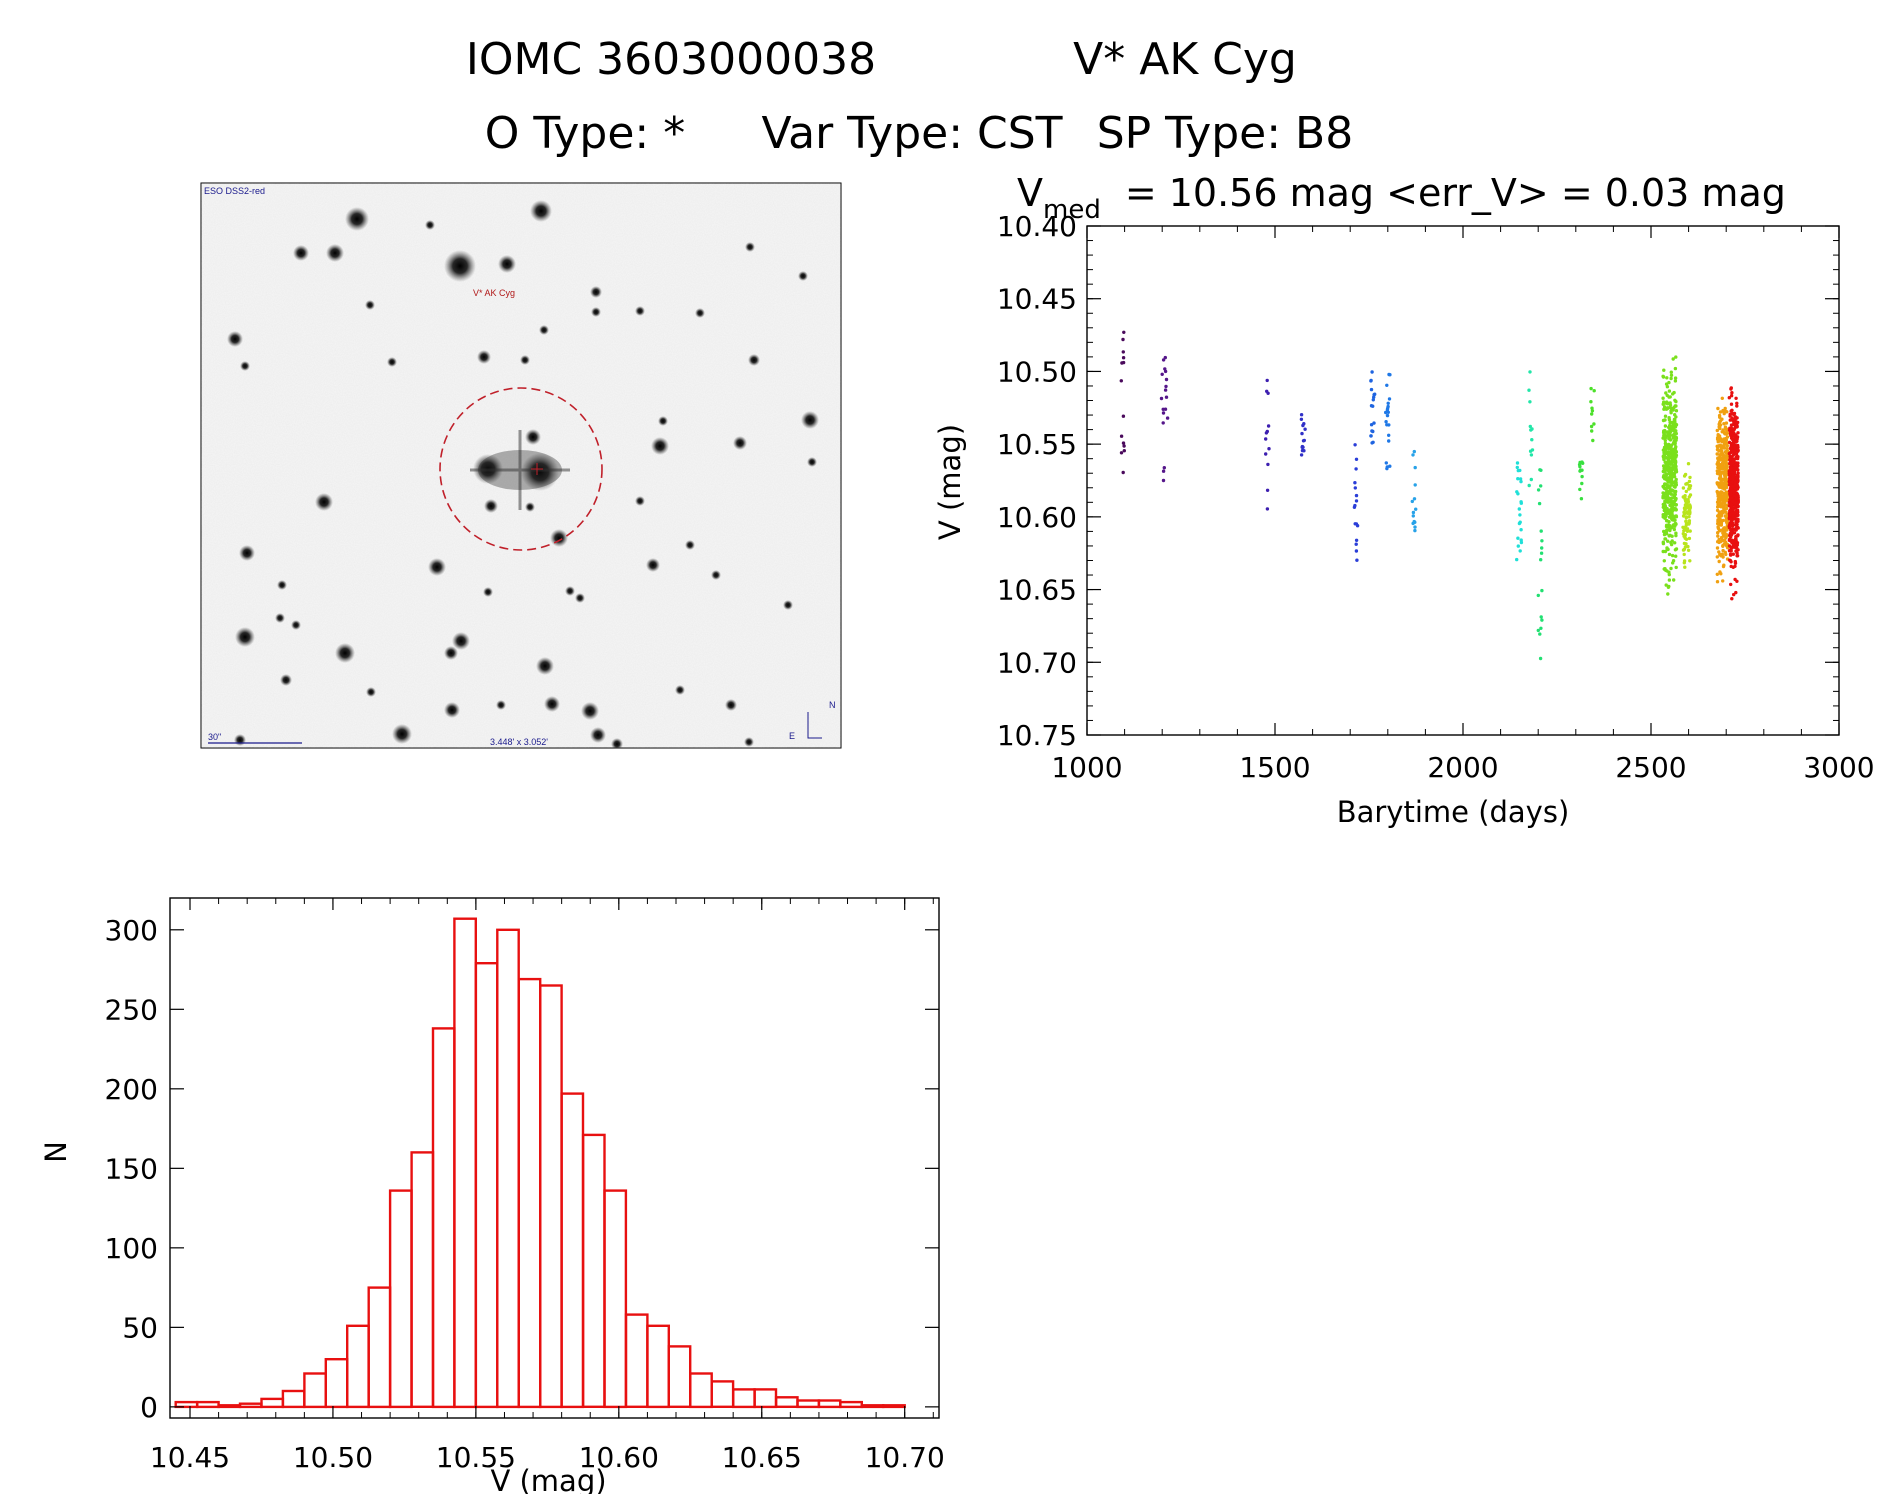 This screenshot has width=1889, height=1494. I want to click on object-label: V* AK Cyg, so click(494, 293).